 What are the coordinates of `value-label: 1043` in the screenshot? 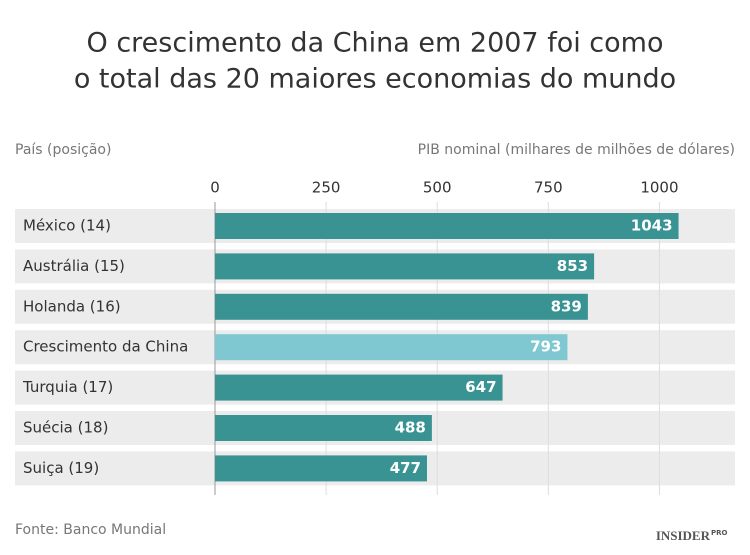 It's located at (652, 226).